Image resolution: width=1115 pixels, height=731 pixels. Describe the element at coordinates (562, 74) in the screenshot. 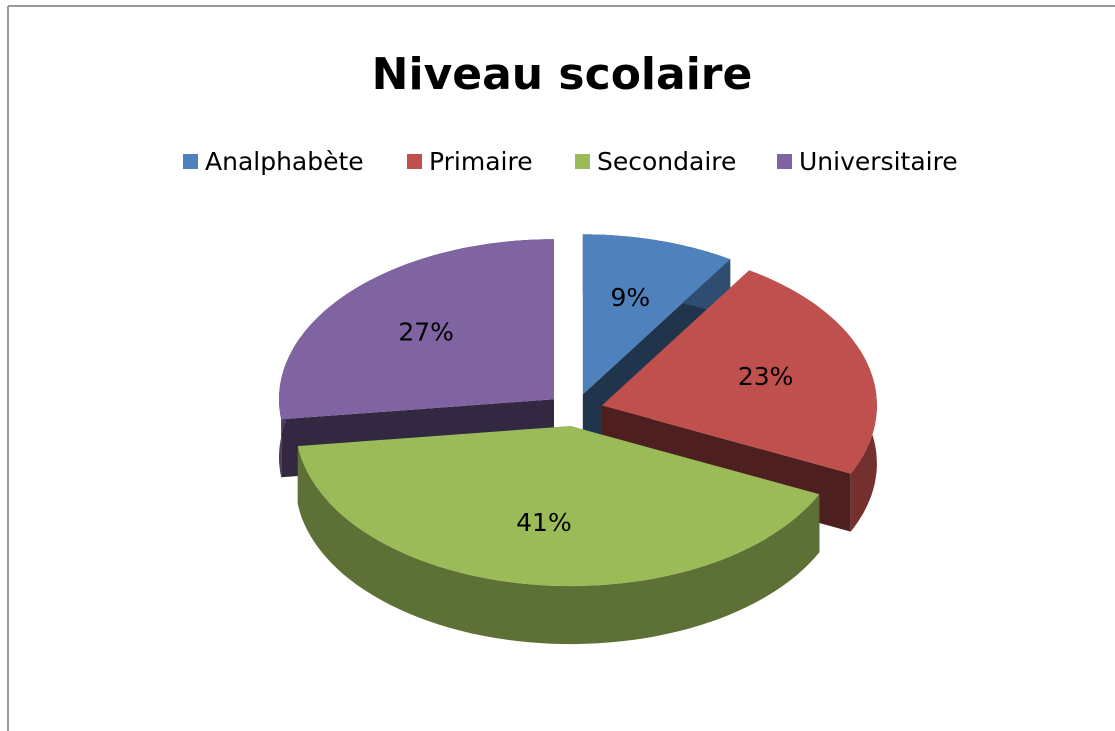

I see `chart-title: Niveau scolaire` at that location.